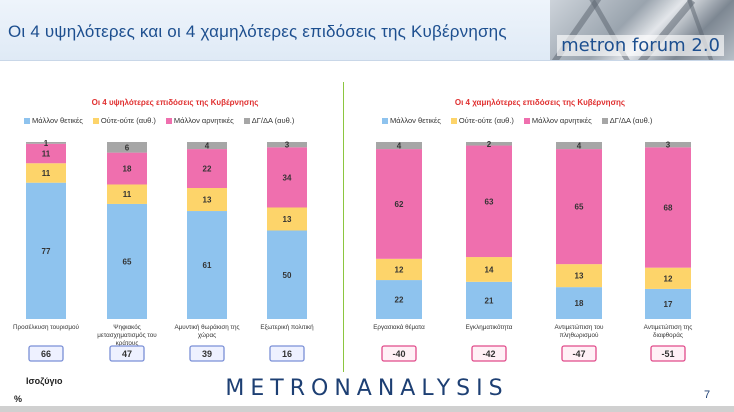 This screenshot has height=412, width=734. I want to click on balance-value: 39, so click(207, 354).